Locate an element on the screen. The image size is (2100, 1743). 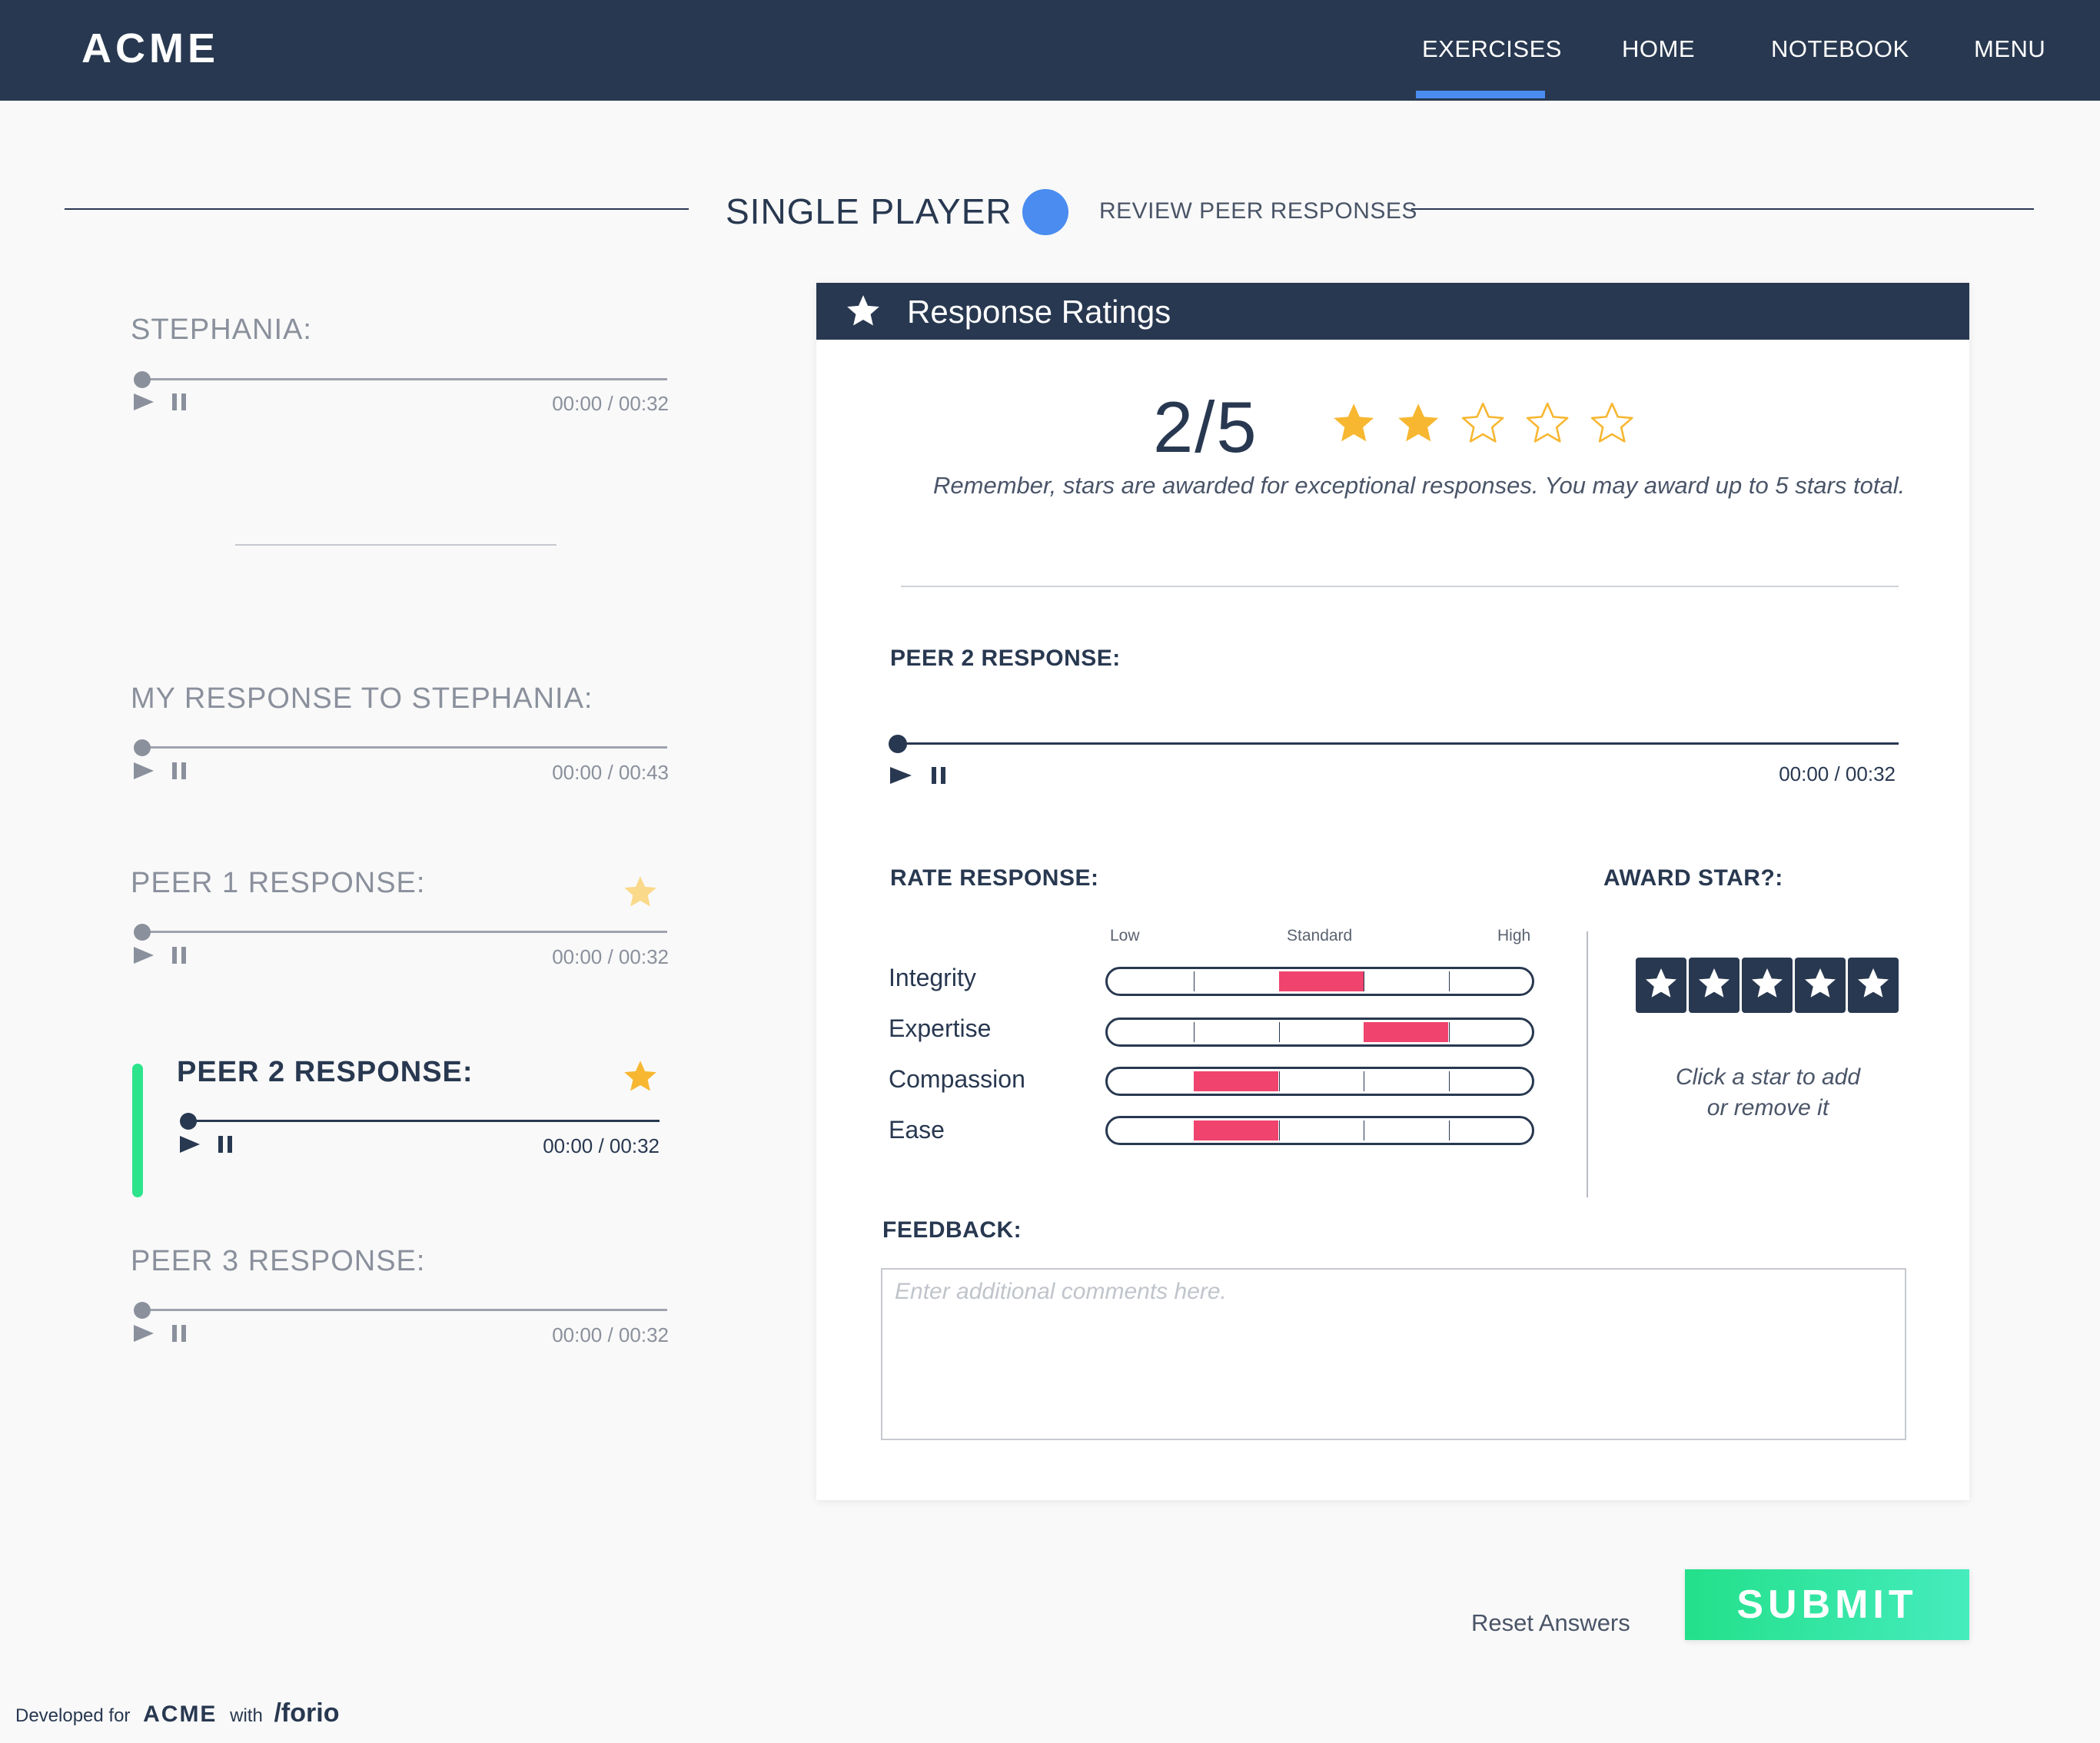
track-title: MY RESPONSE TO STEPHANIA: is located at coordinates (362, 698).